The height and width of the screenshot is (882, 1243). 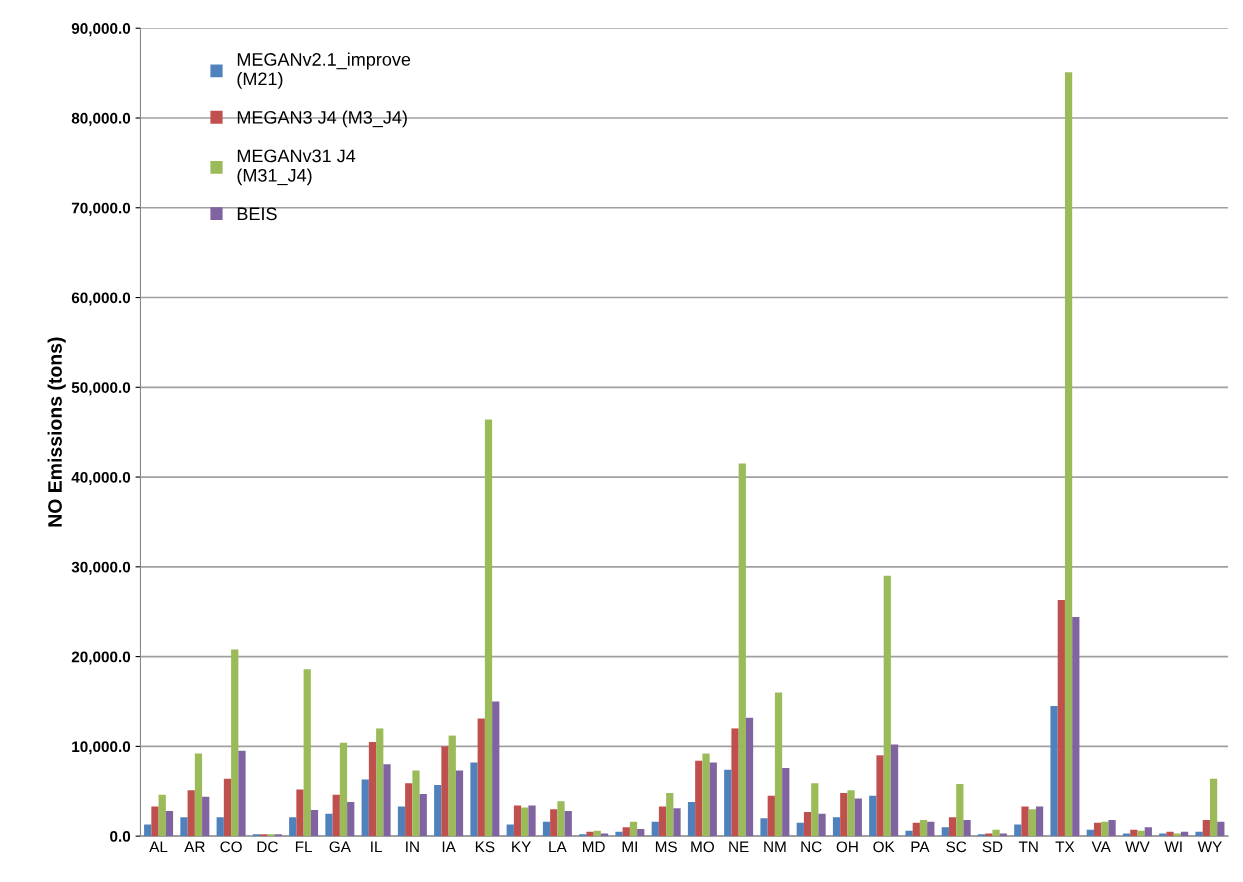 What do you see at coordinates (666, 847) in the screenshot?
I see `x-tick-label: MS` at bounding box center [666, 847].